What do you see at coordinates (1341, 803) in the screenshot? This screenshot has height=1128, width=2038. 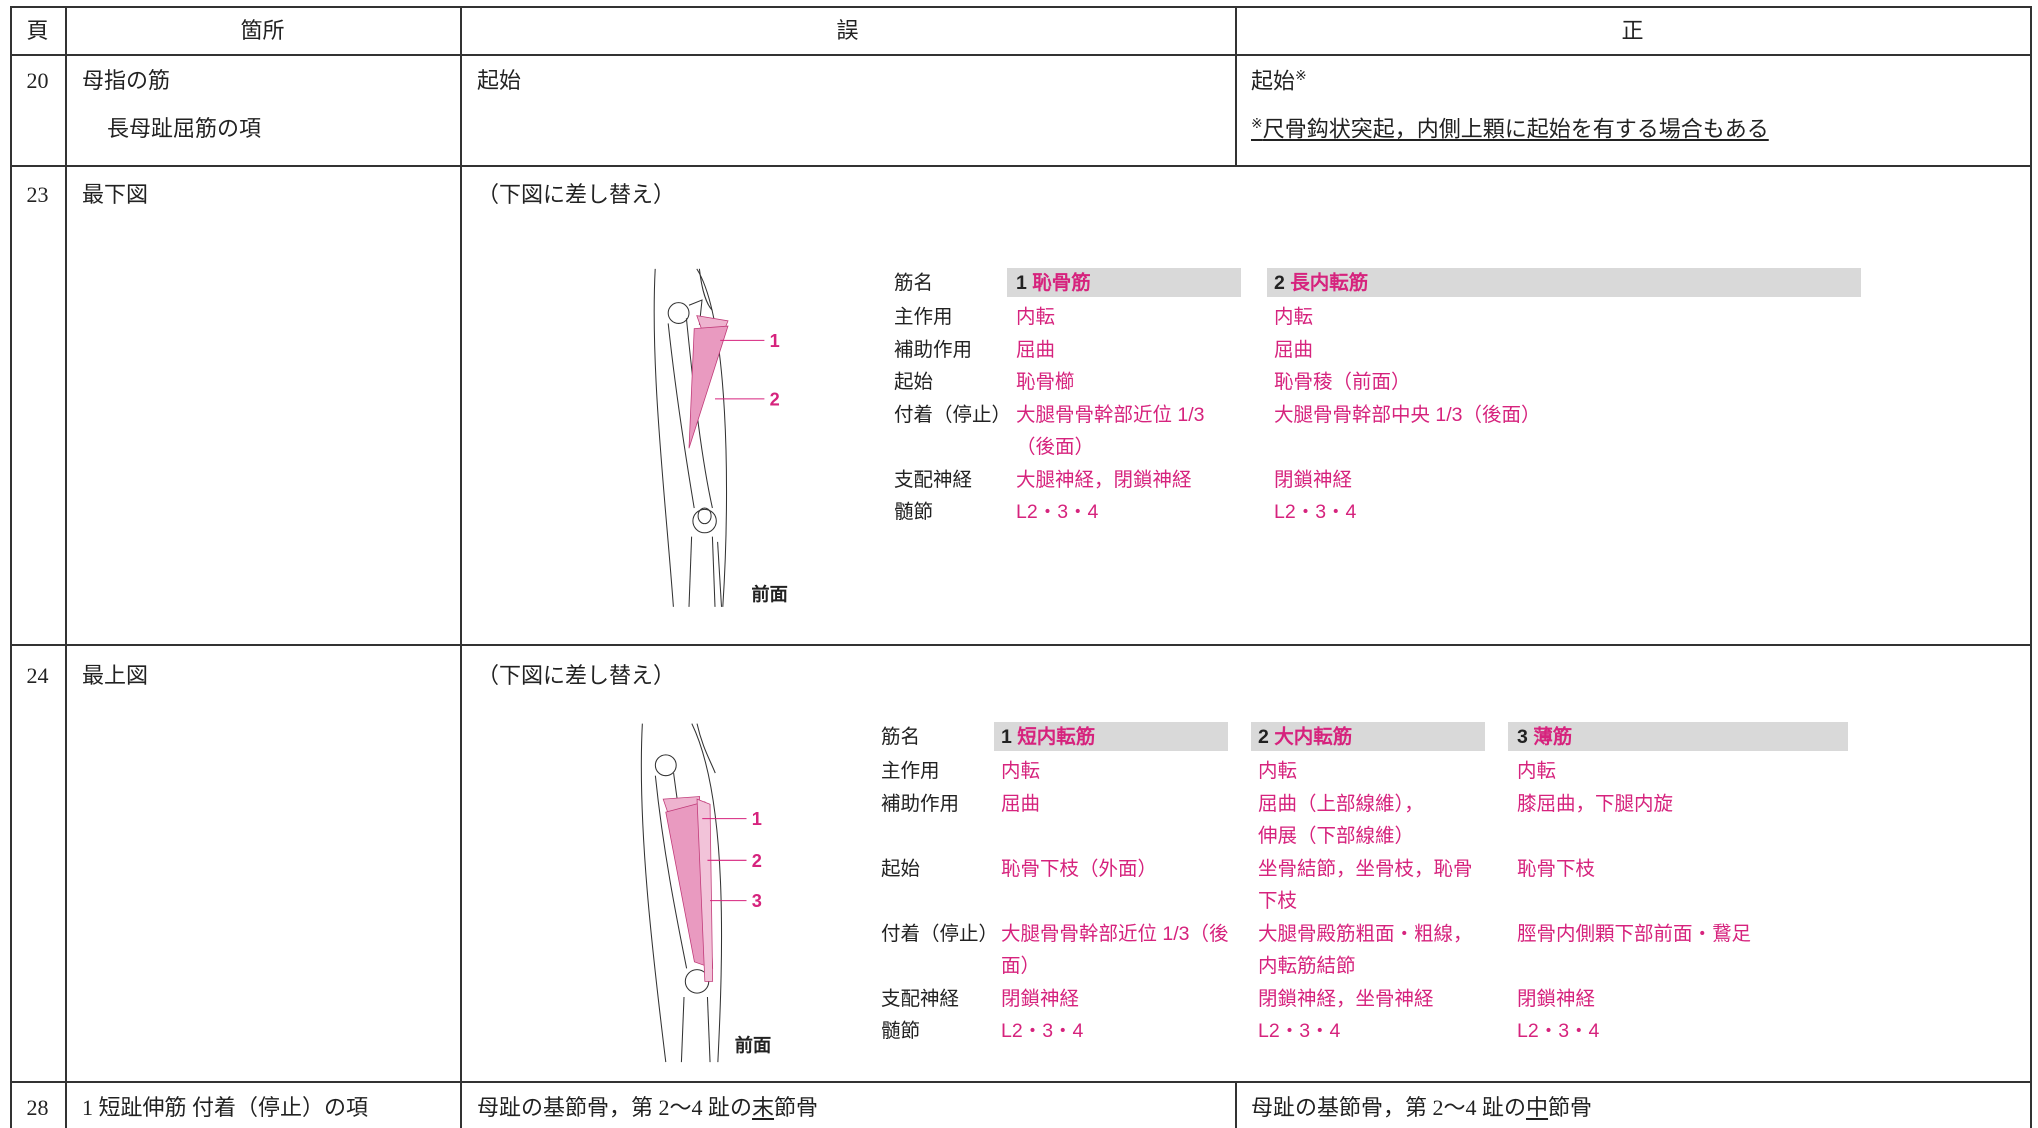 I see `cell-text: 屈曲（上部線維），` at bounding box center [1341, 803].